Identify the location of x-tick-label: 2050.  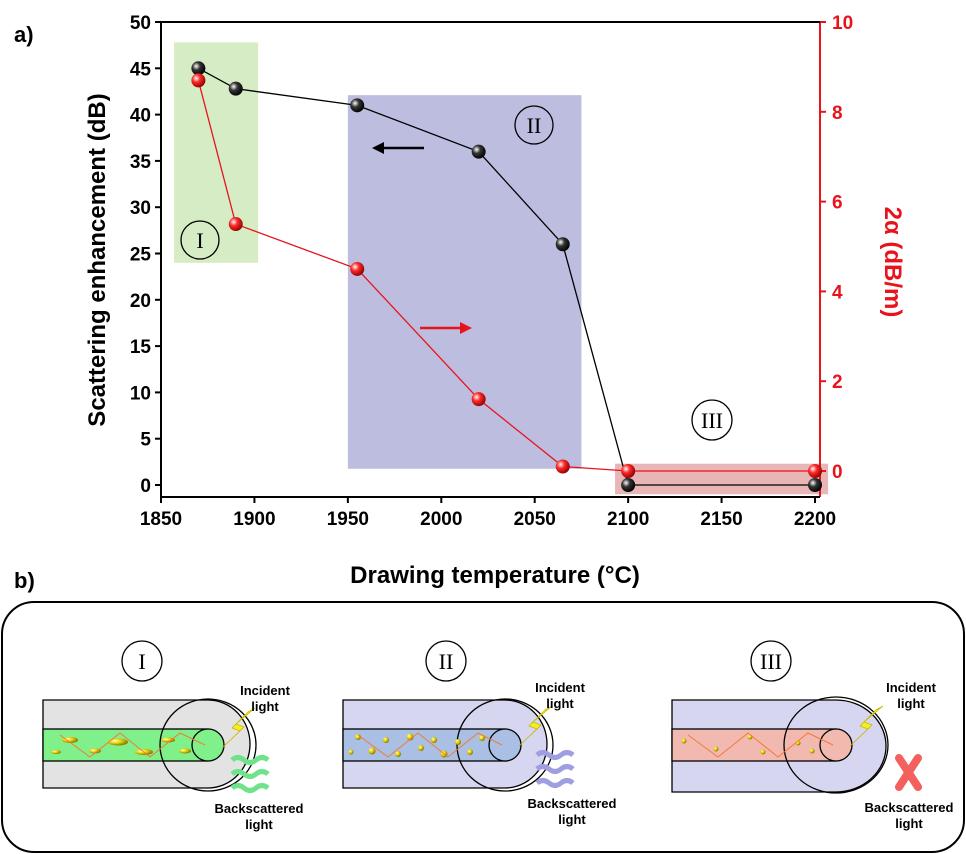
(535, 519).